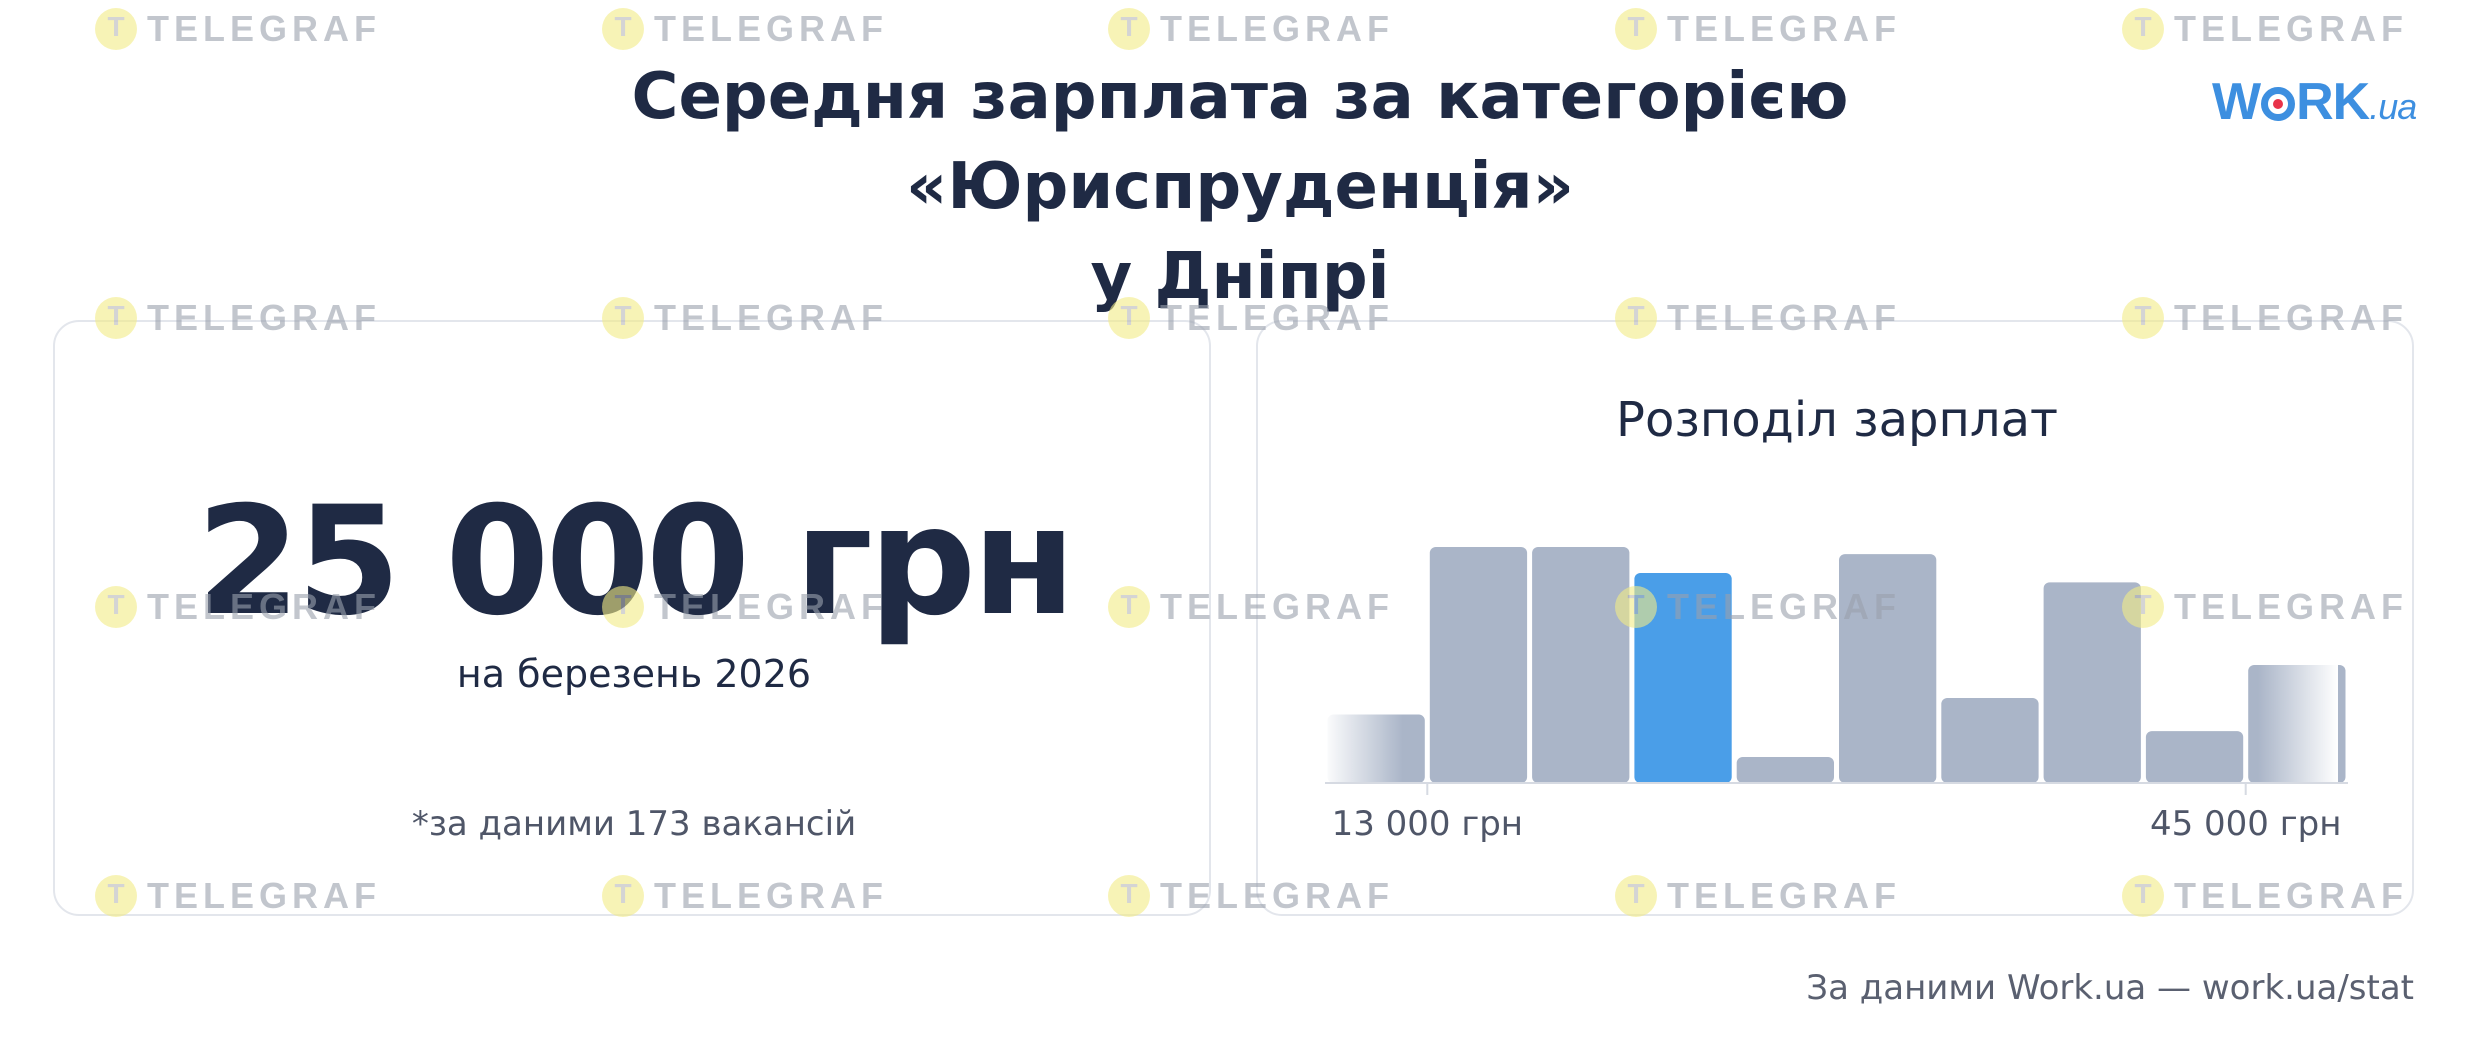  What do you see at coordinates (2245, 824) in the screenshot?
I see `x-tick-label: 45 000 грн` at bounding box center [2245, 824].